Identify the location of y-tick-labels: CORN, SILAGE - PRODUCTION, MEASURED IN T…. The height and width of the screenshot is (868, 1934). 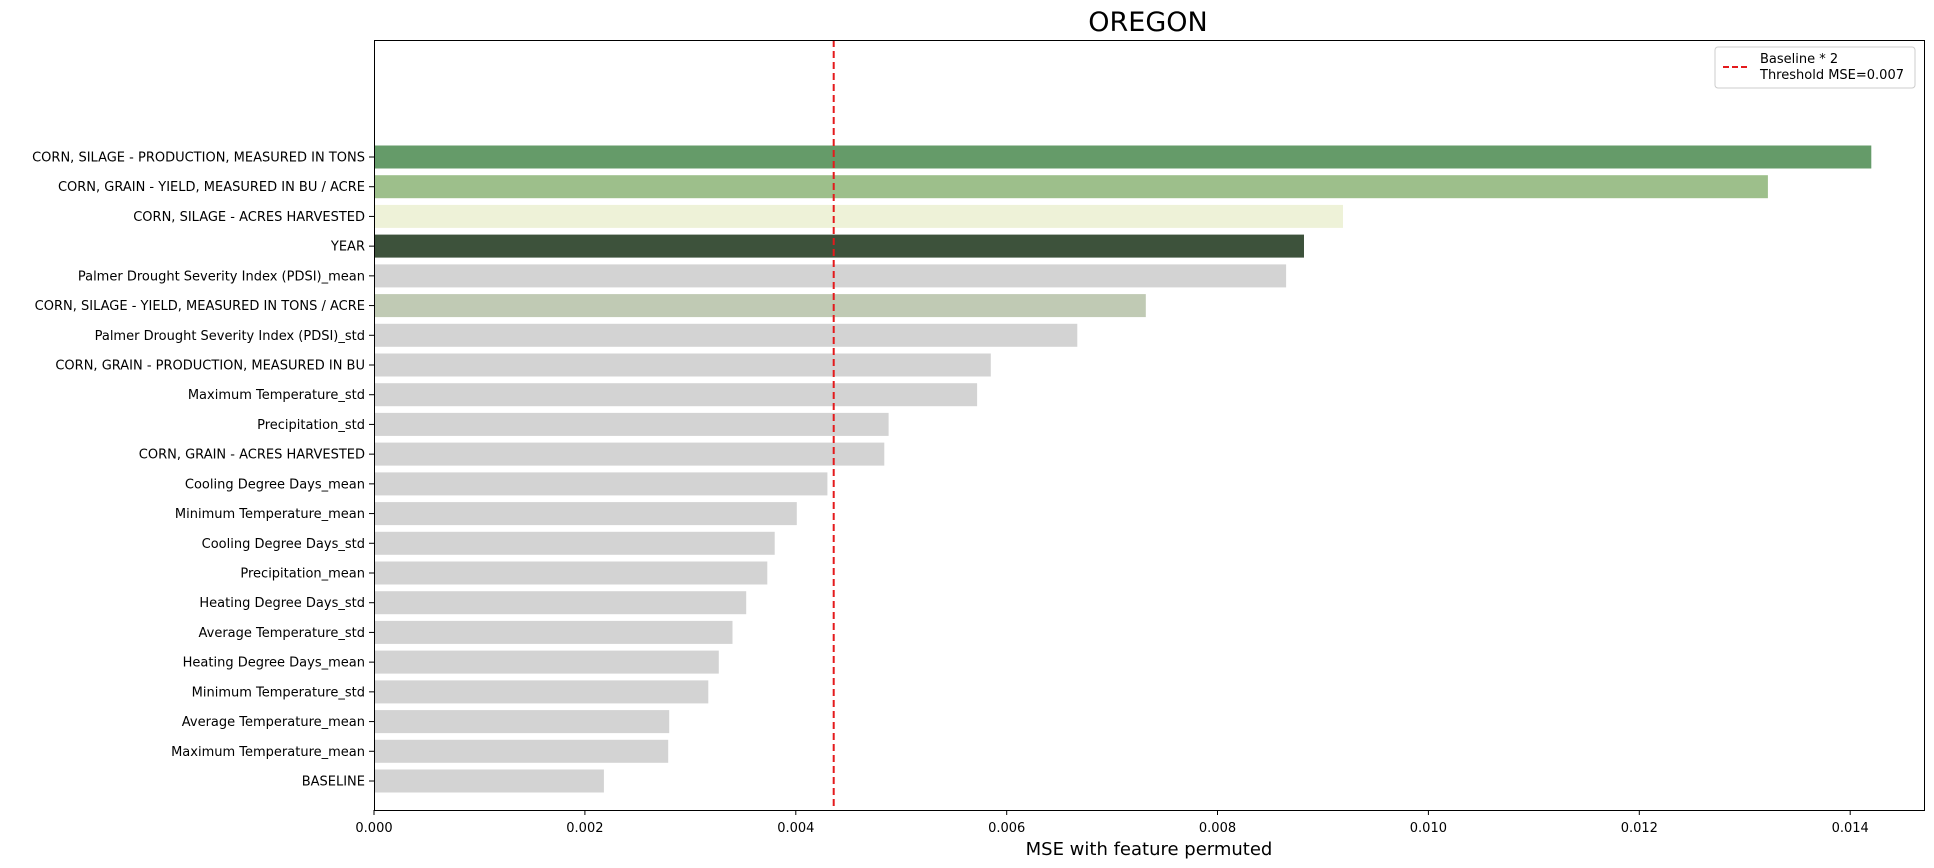
(203, 470).